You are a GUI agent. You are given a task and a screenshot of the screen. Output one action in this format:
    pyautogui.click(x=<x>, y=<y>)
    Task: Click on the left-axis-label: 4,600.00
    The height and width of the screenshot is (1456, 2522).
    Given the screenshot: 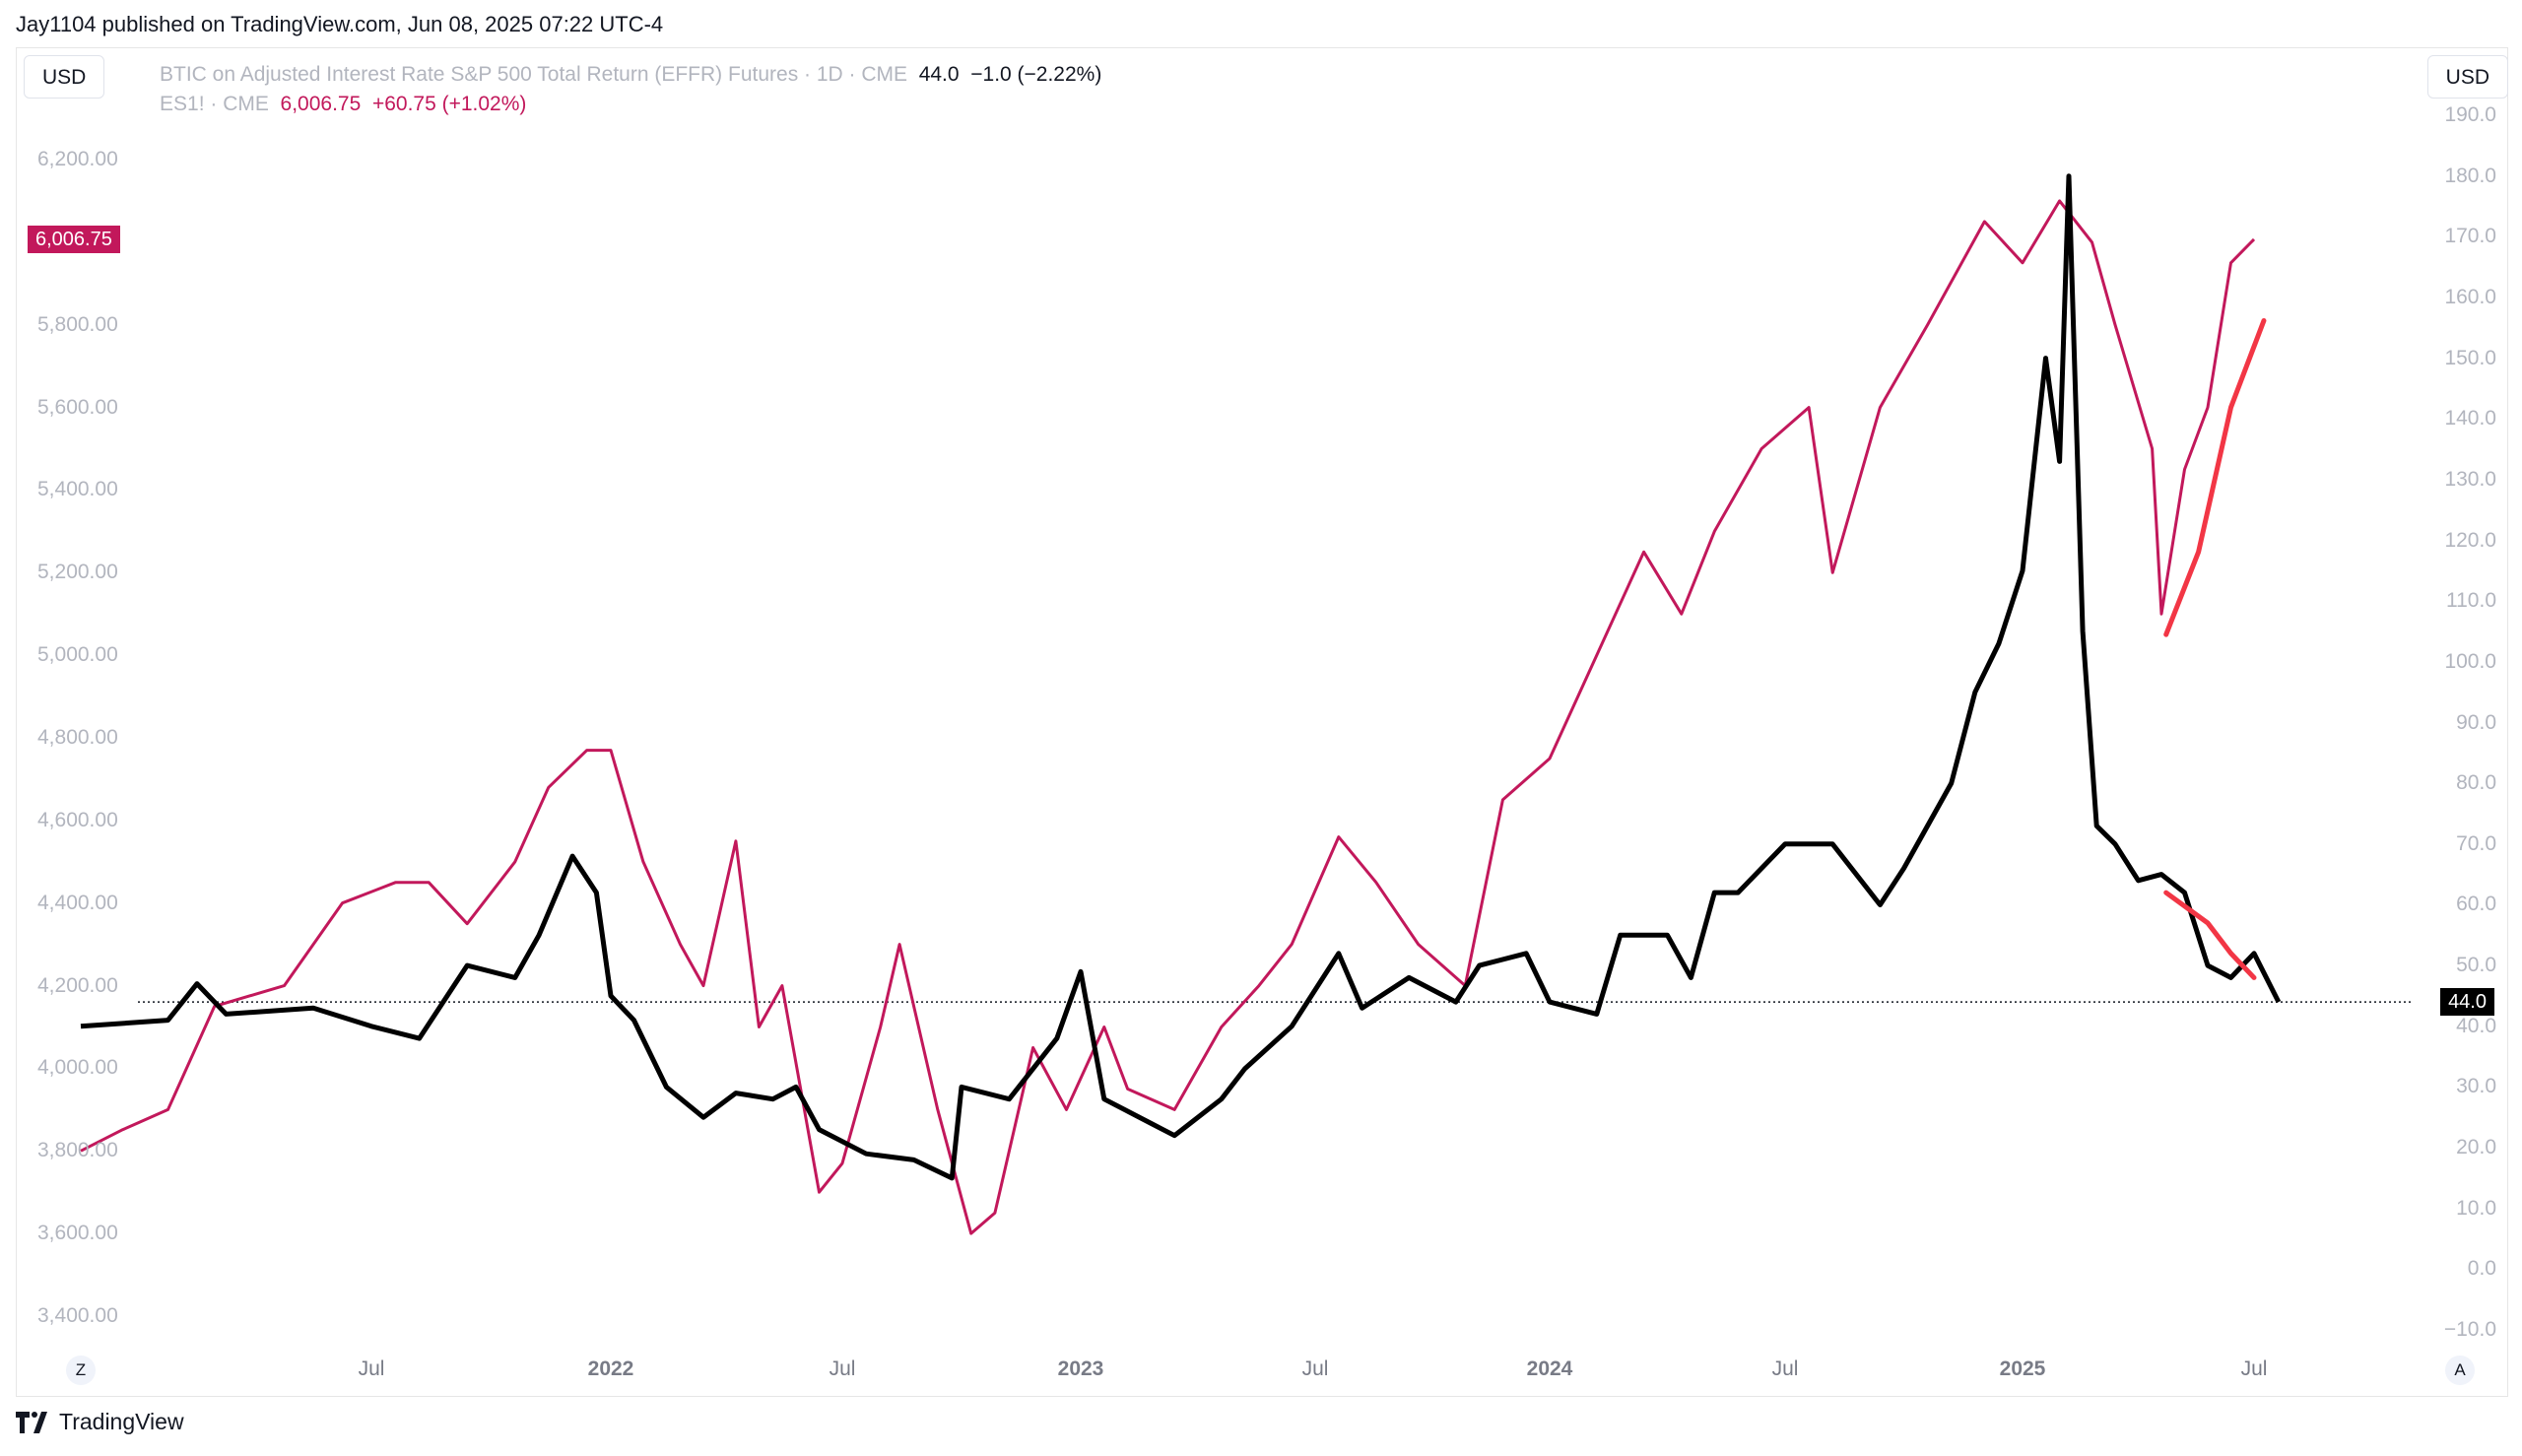 What is the action you would take?
    pyautogui.click(x=77, y=819)
    